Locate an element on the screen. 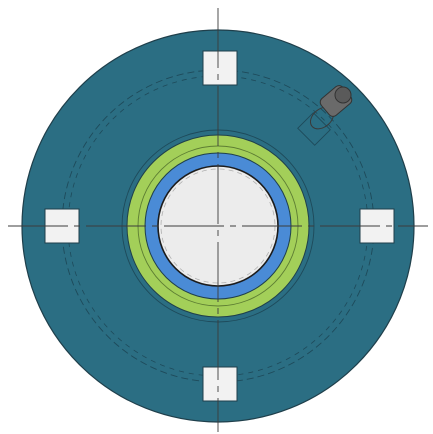 Image resolution: width=433 pixels, height=434 pixels. mounting-slot-bottom is located at coordinates (220, 384).